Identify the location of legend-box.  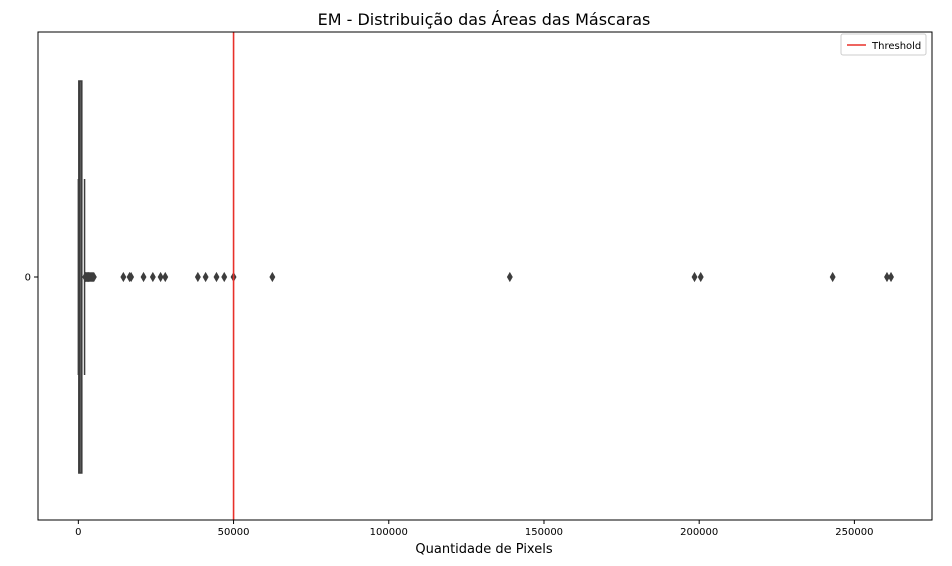
(883, 44).